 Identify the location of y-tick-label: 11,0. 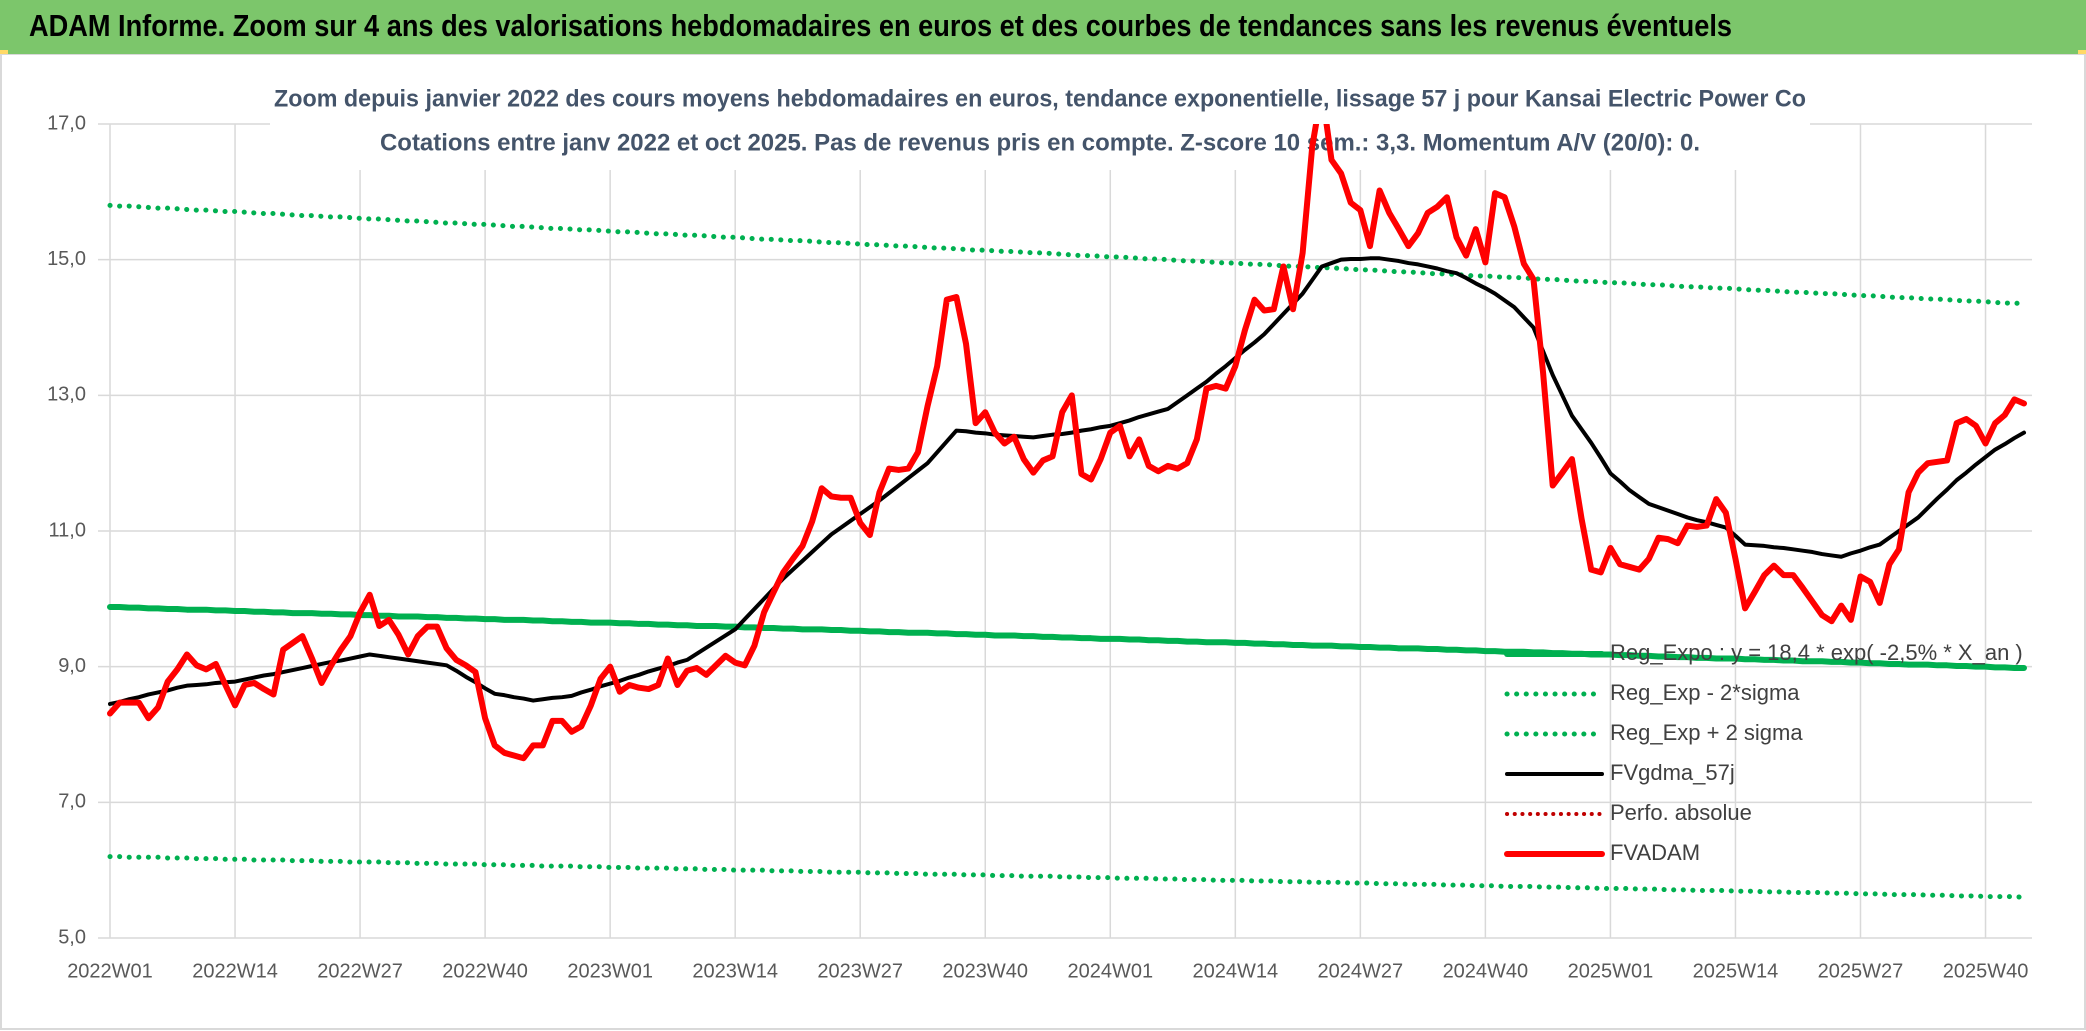
(67, 530).